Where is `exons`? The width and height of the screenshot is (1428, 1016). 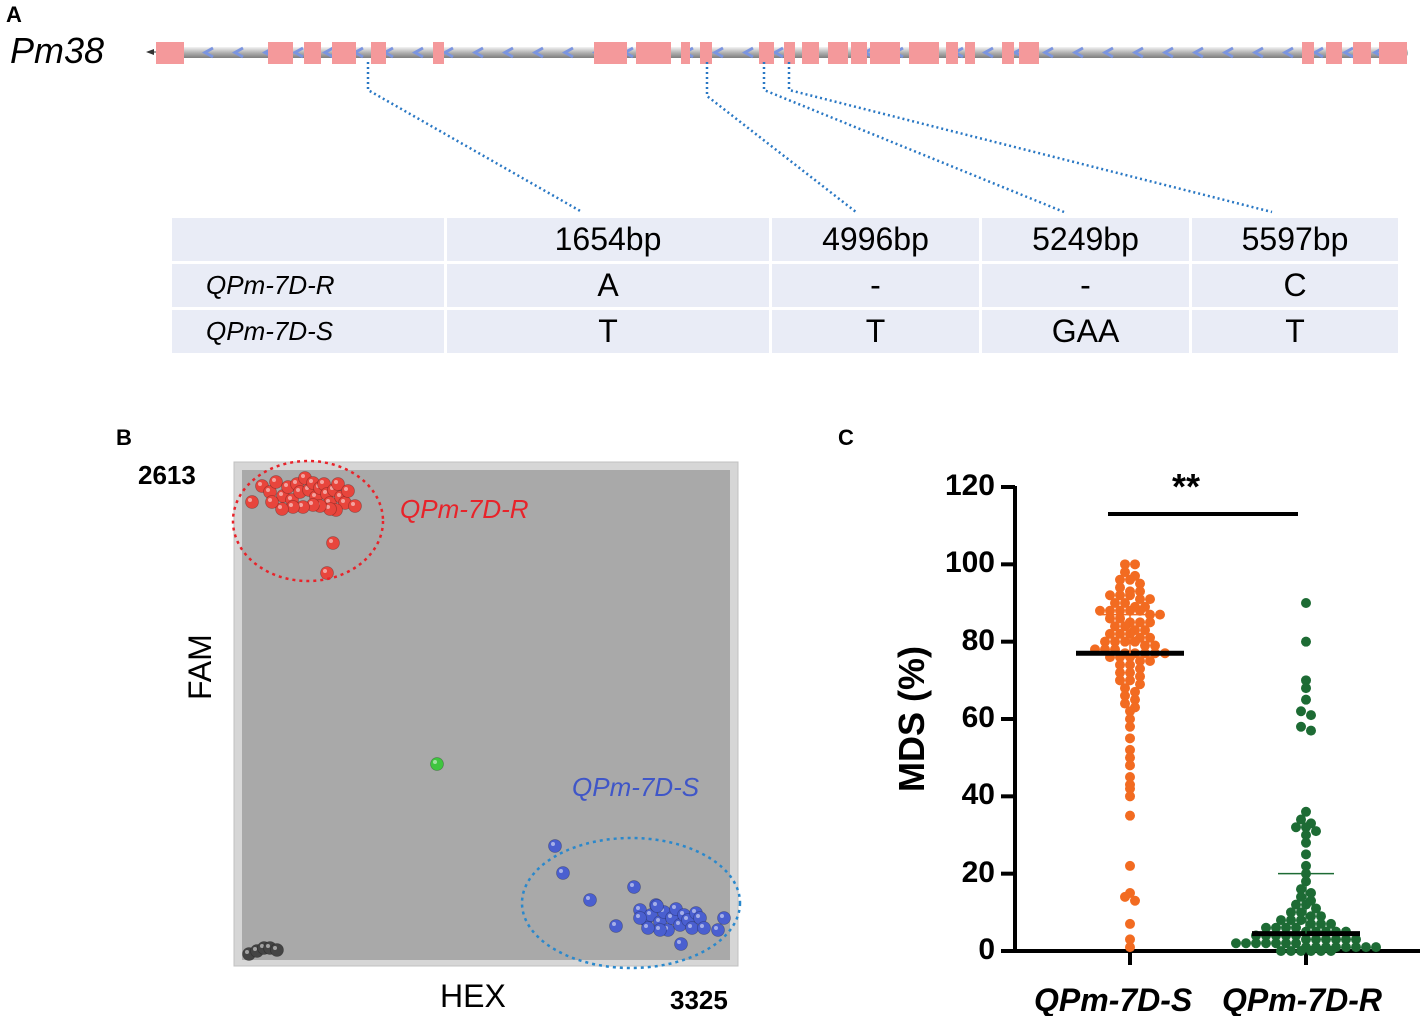 exons is located at coordinates (781, 53).